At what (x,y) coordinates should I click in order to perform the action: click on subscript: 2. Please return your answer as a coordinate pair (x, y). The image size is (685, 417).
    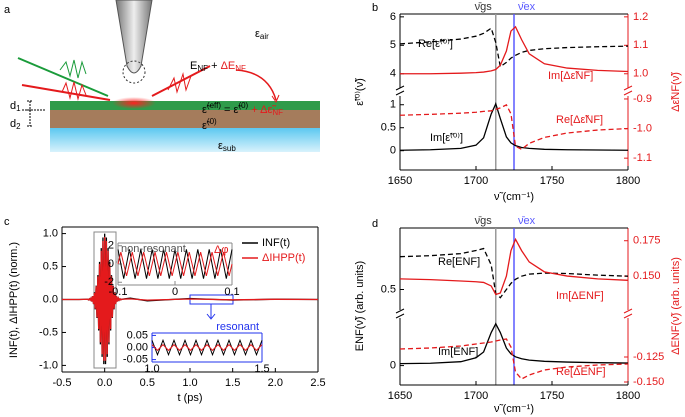
    Looking at the image, I should click on (18, 126).